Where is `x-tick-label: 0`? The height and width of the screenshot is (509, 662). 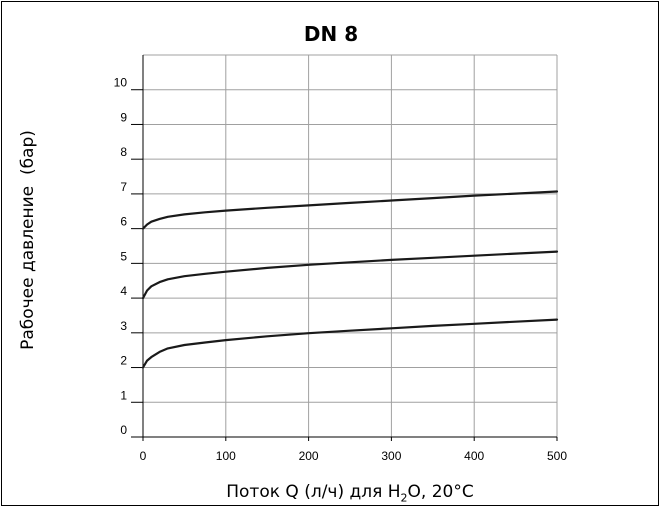
x-tick-label: 0 is located at coordinates (143, 456).